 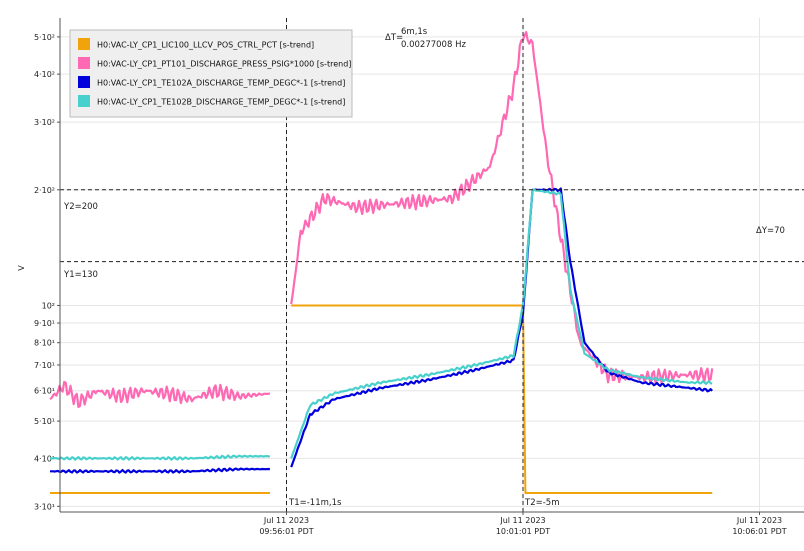 I want to click on x-tick-label-line2-2: 10:06:01 PDT, so click(x=759, y=531).